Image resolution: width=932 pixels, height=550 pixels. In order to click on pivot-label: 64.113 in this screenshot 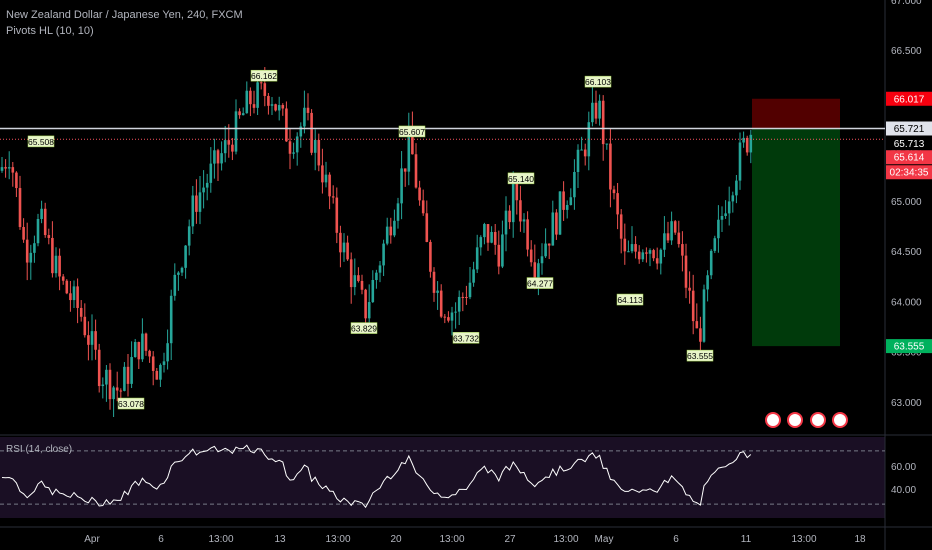, I will do `click(630, 300)`.